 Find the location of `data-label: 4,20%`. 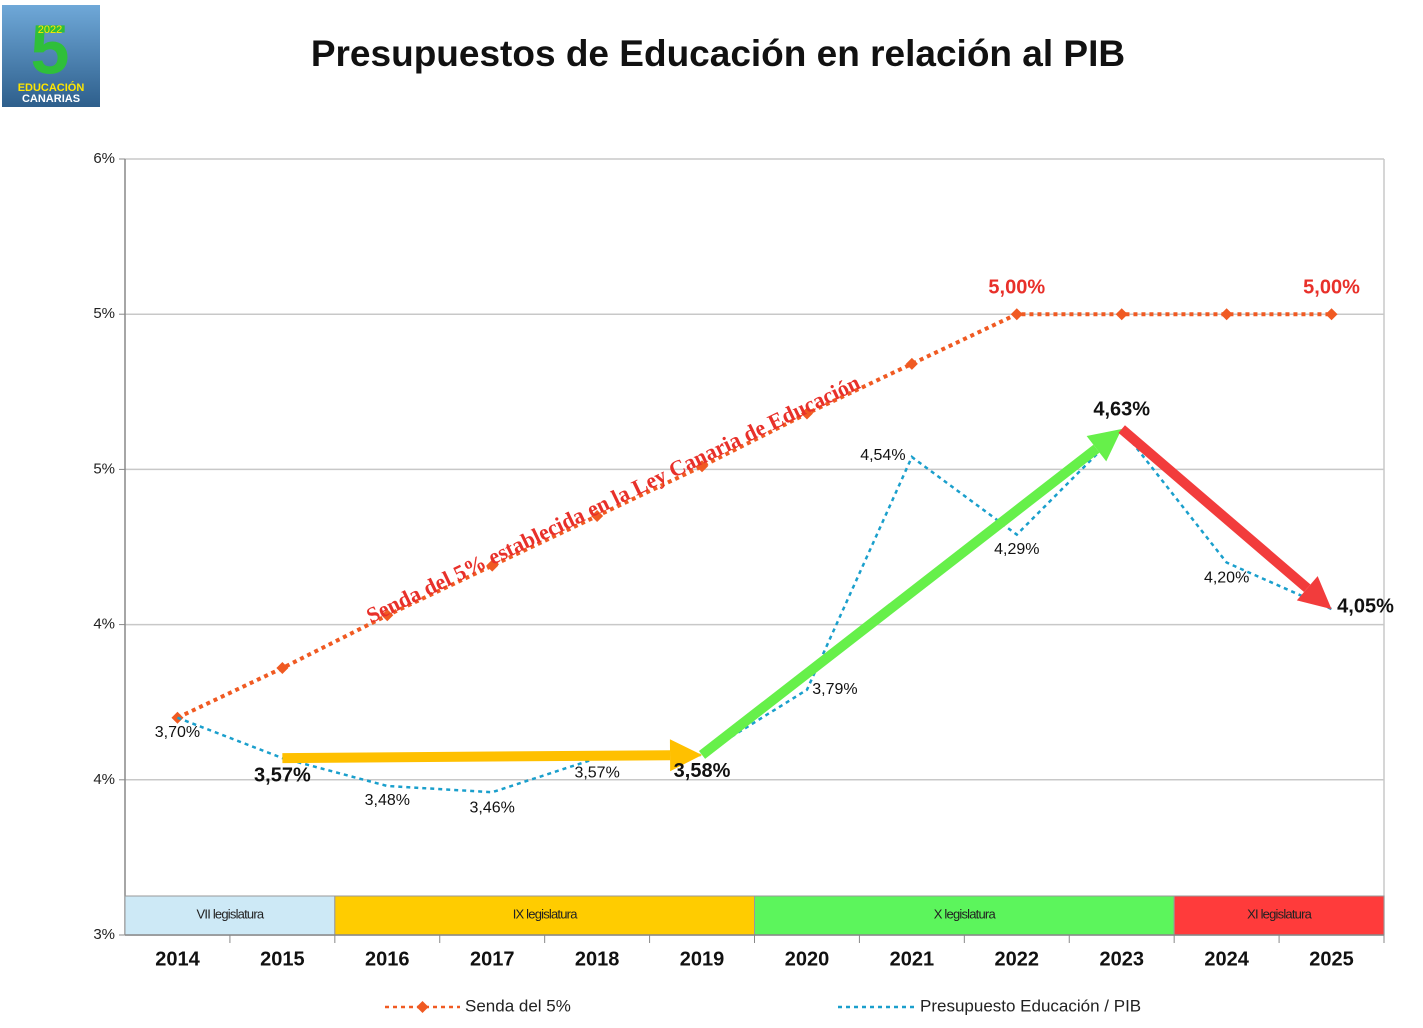

data-label: 4,20% is located at coordinates (1226, 578).